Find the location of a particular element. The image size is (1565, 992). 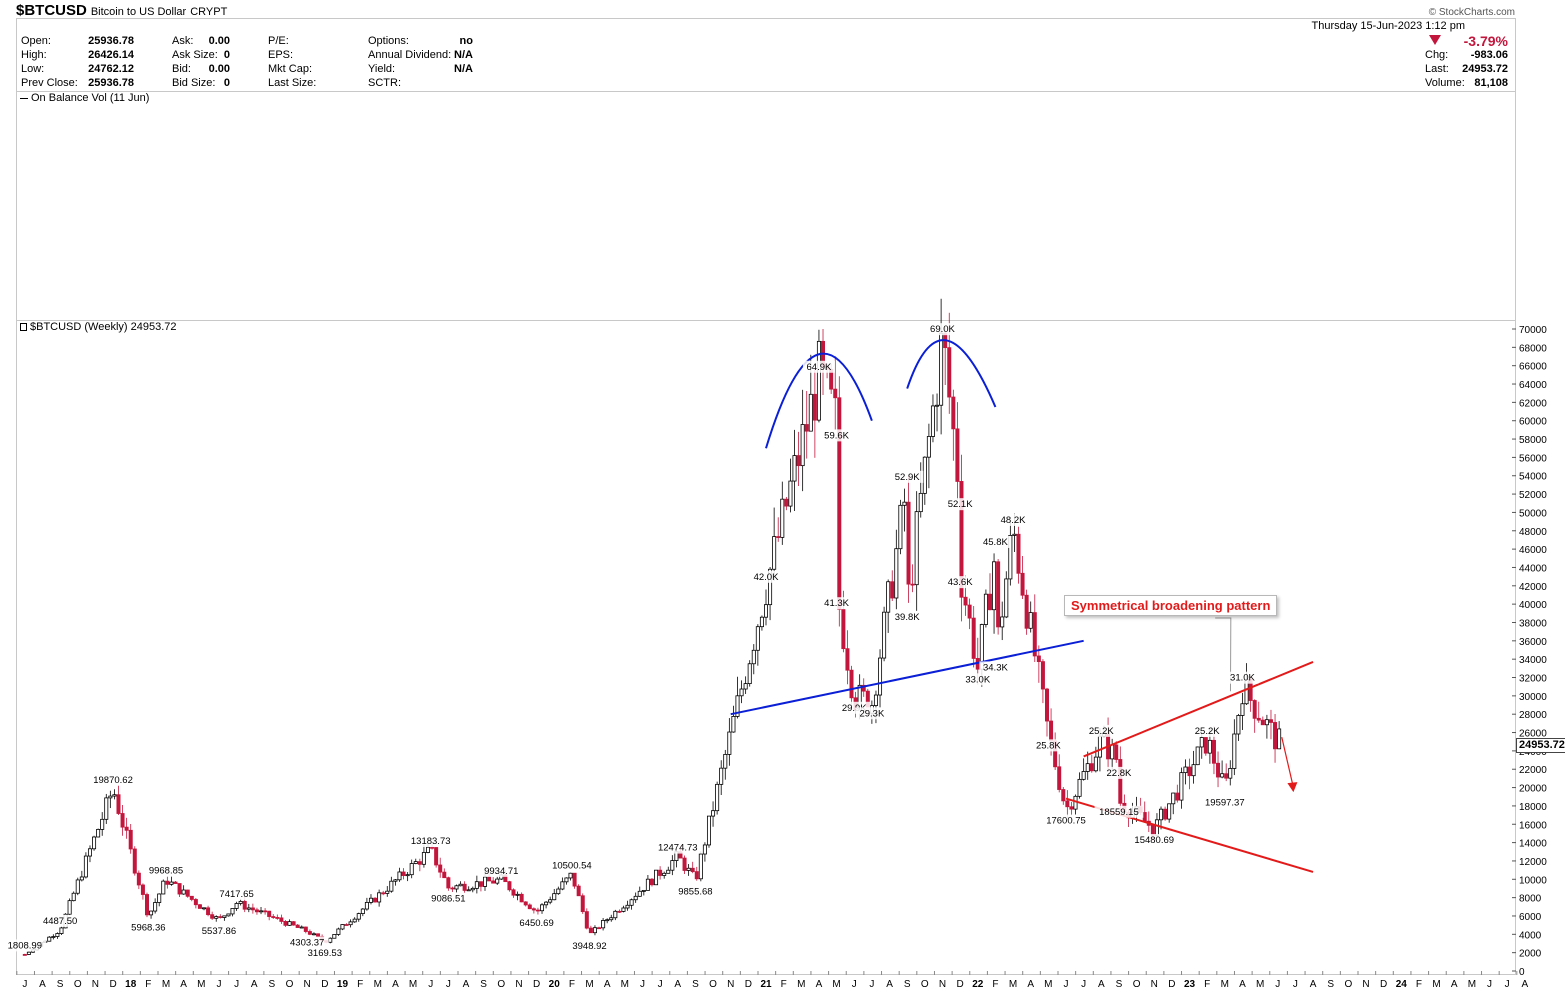

price-label: 42.0K is located at coordinates (766, 577).